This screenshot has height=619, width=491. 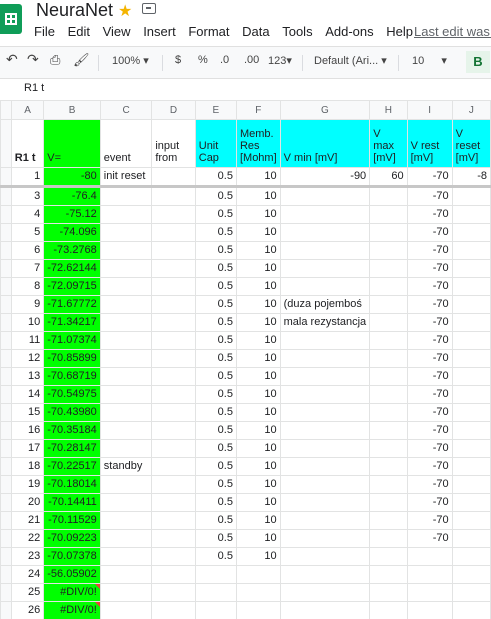 I want to click on cell-header-c: event, so click(x=126, y=143).